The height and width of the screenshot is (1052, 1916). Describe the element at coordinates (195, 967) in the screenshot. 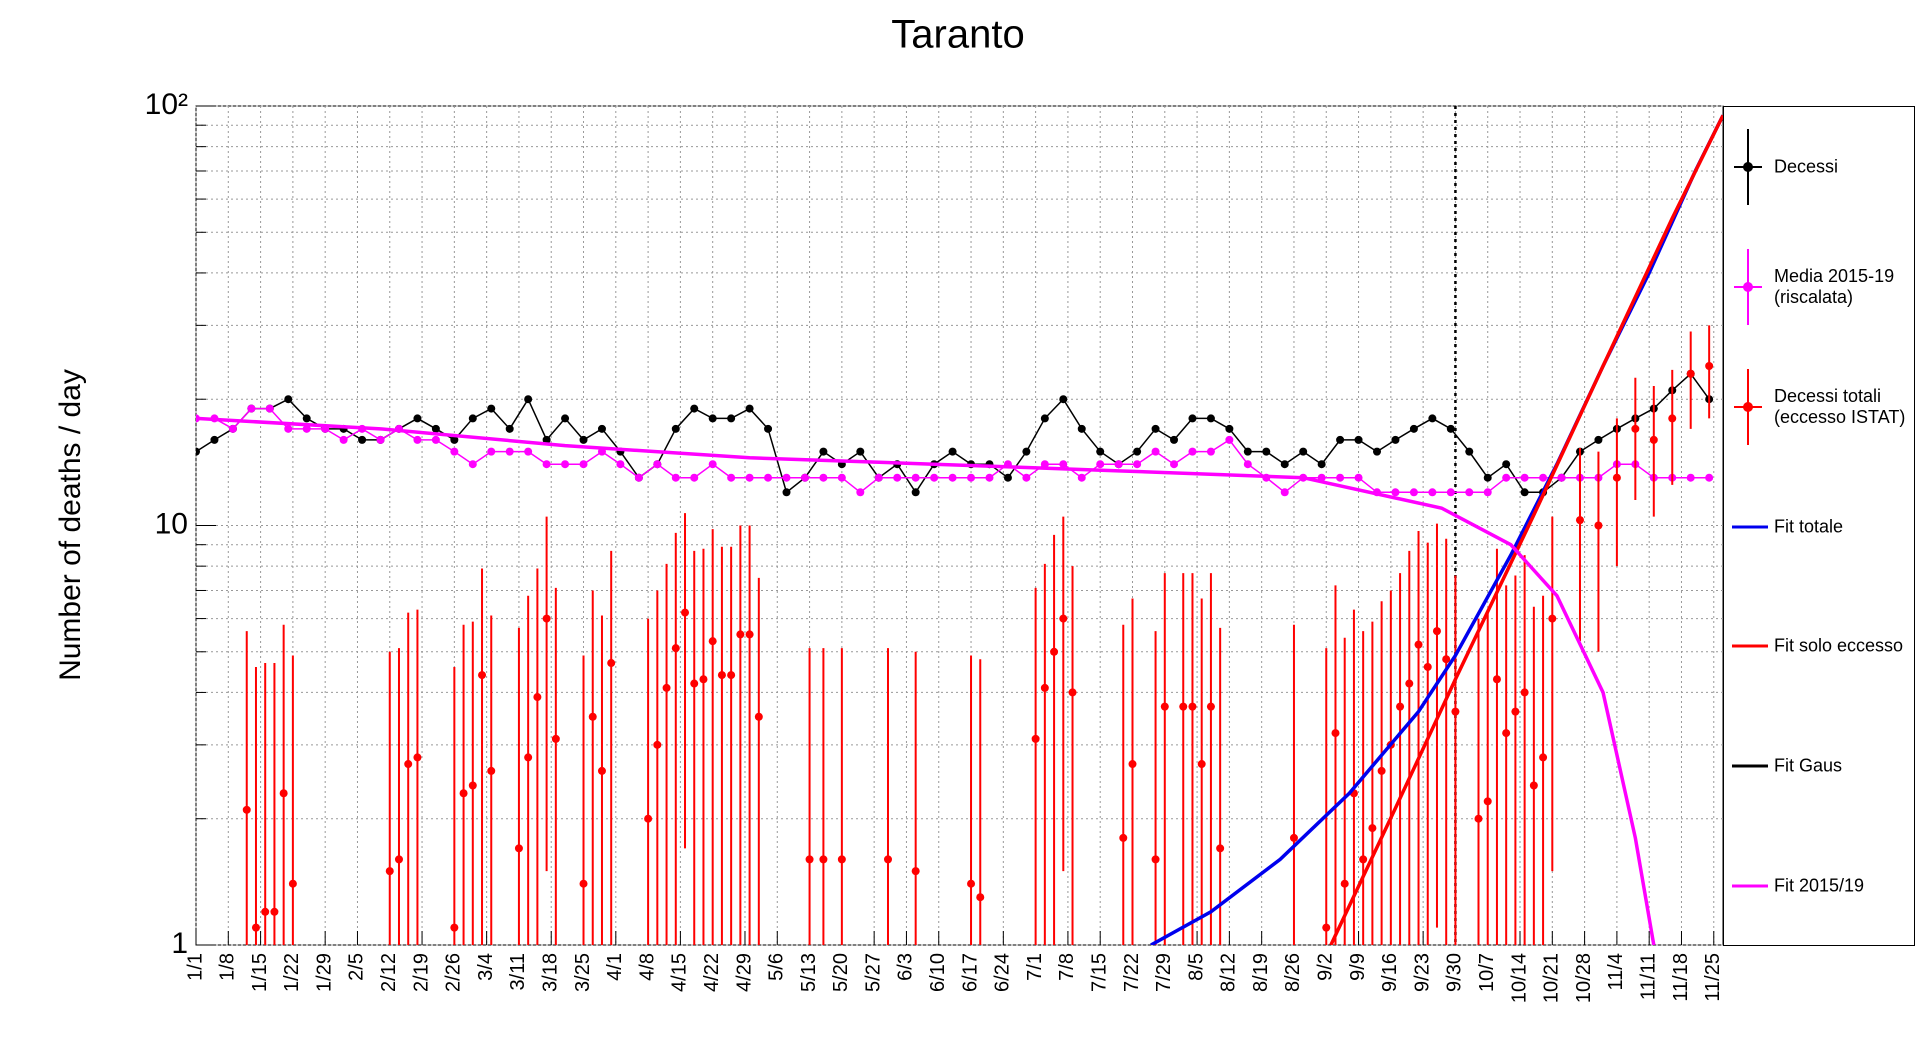

I see `x-tick-label: 1/1` at that location.